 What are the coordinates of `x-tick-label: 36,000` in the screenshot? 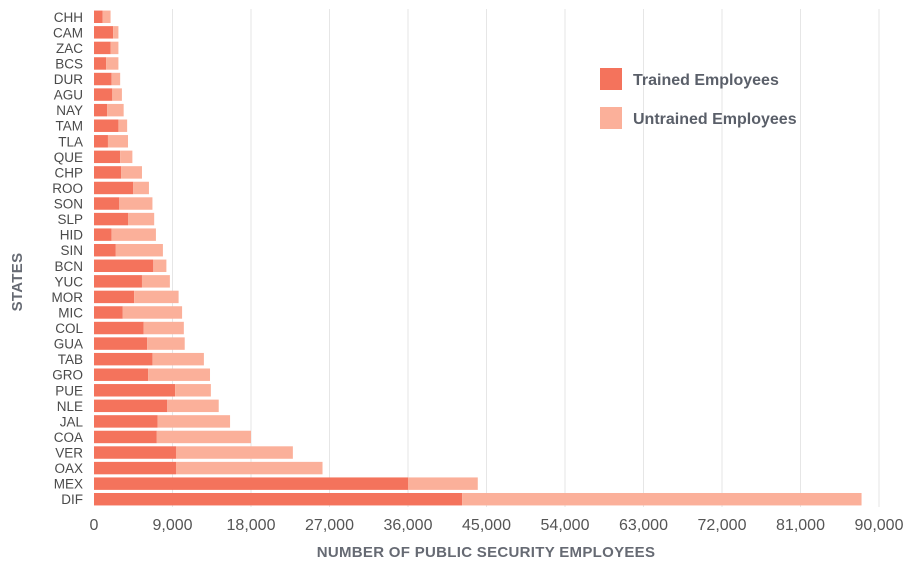 It's located at (408, 525).